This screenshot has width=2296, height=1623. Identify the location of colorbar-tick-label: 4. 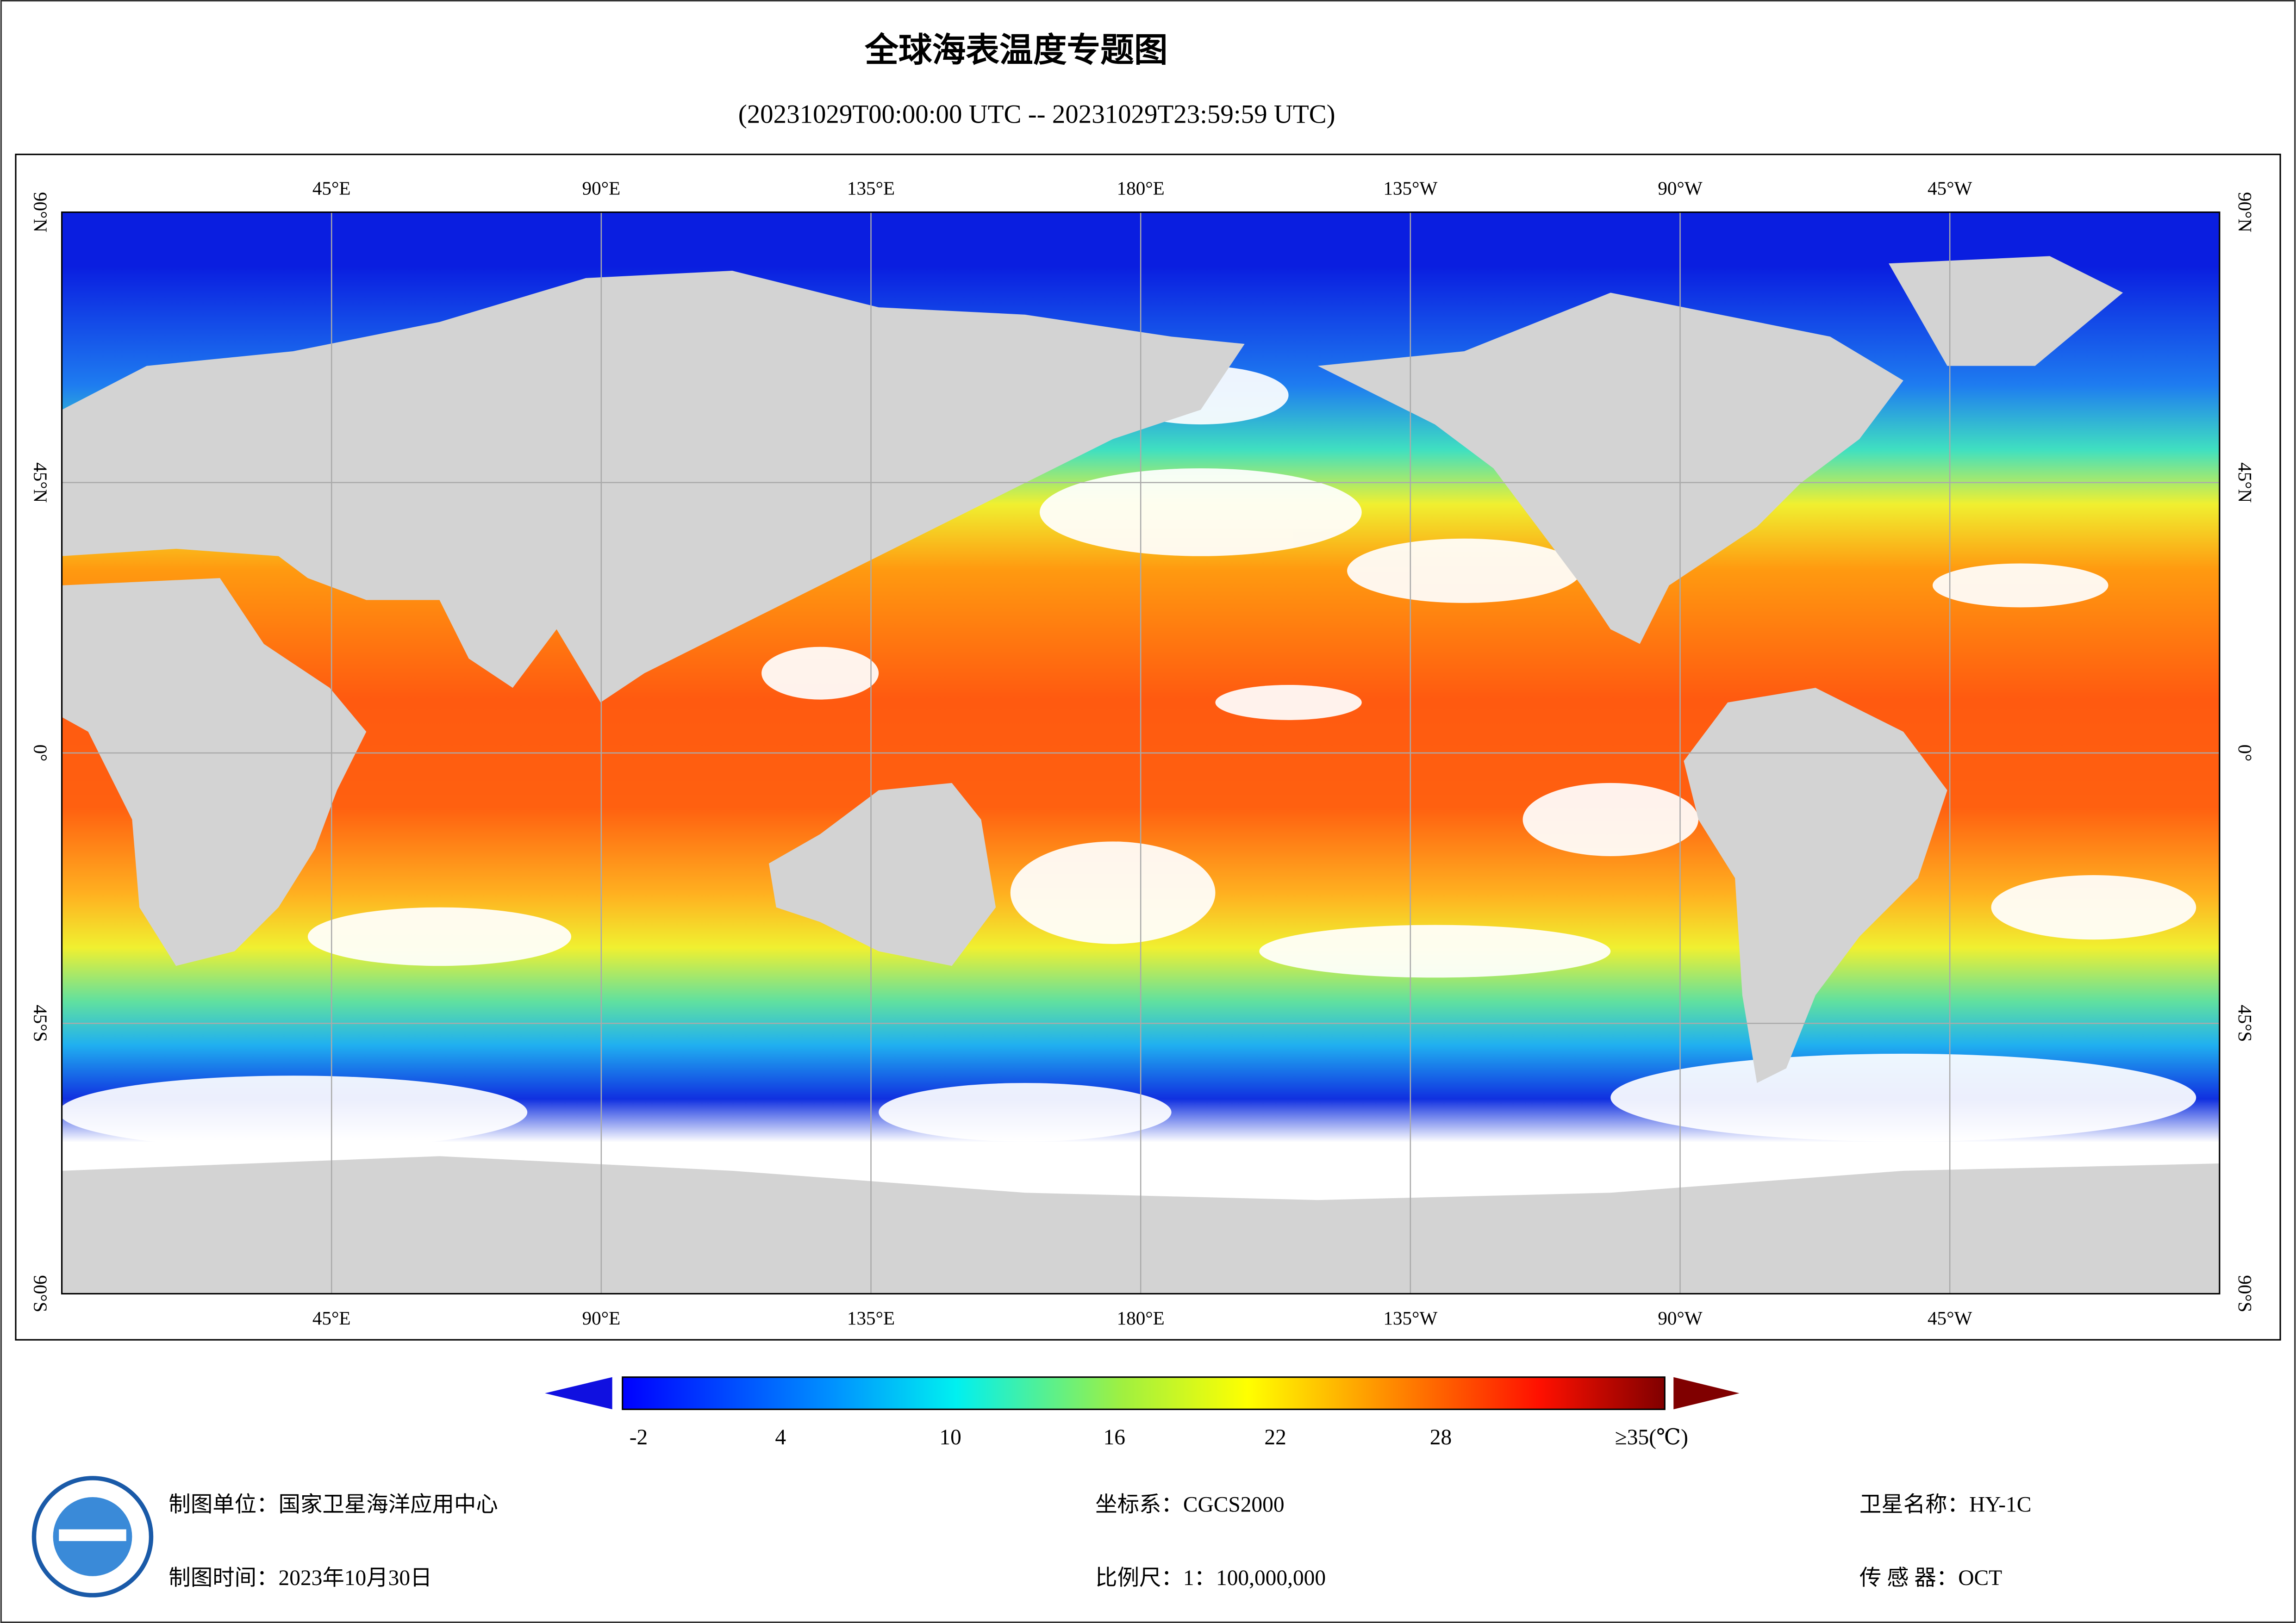
(780, 1437).